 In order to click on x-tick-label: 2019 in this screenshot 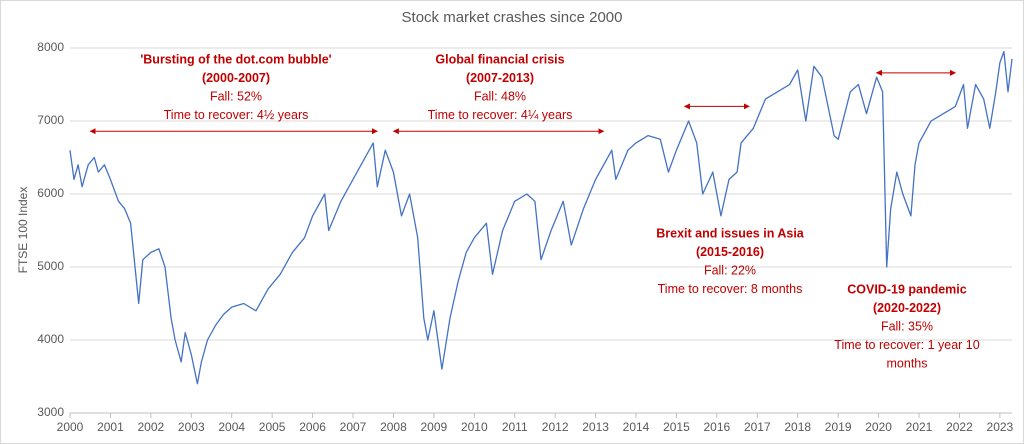, I will do `click(838, 427)`.